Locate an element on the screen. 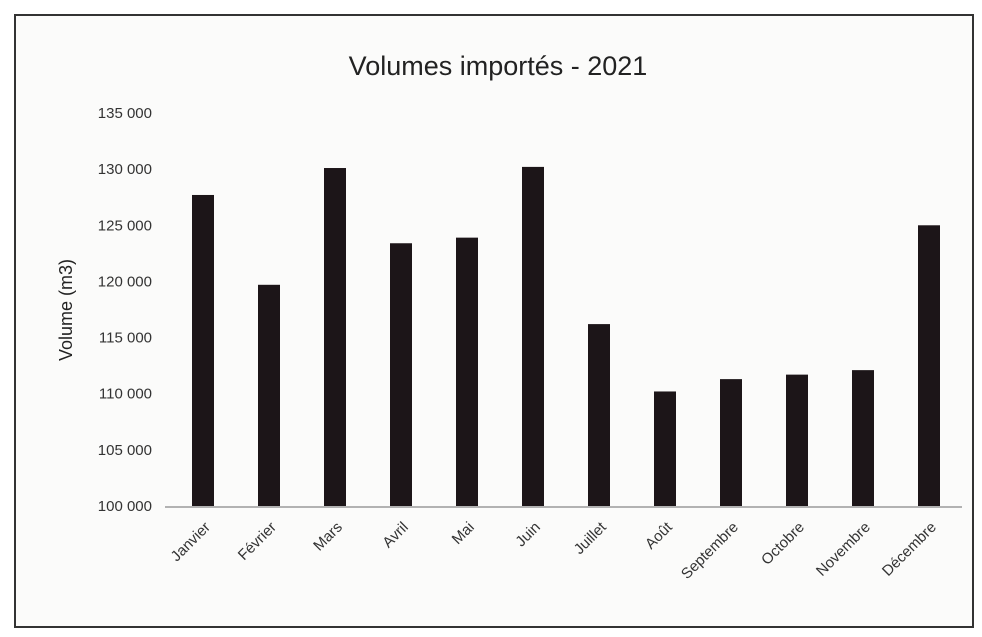  y-tick-label: 120 000 is located at coordinates (125, 281).